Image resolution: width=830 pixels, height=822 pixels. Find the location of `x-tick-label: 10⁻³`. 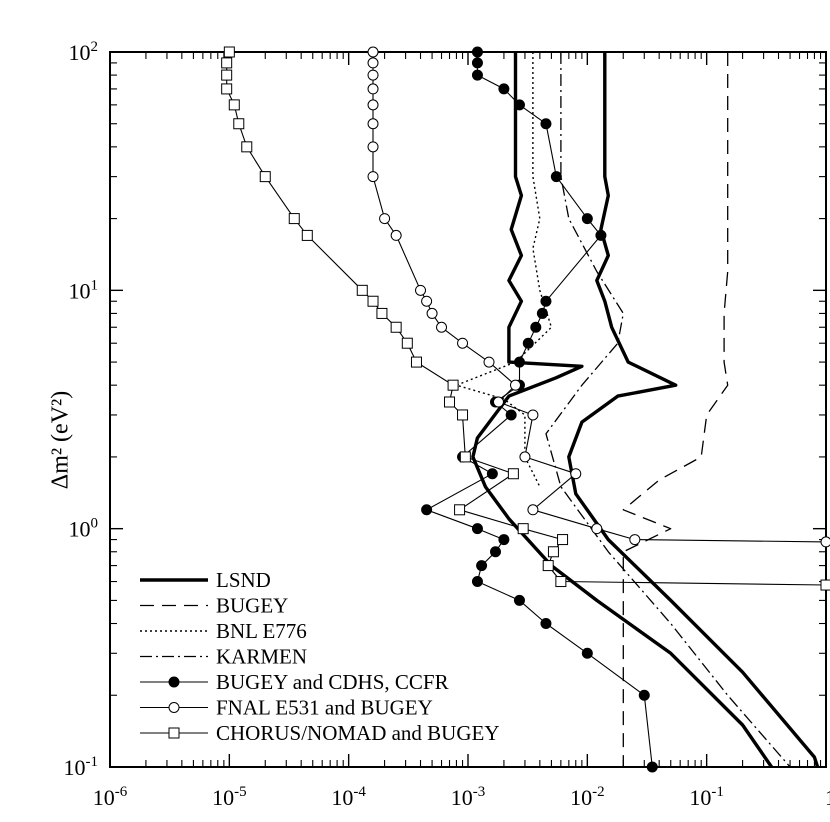

x-tick-label: 10⁻³ is located at coordinates (468, 797).